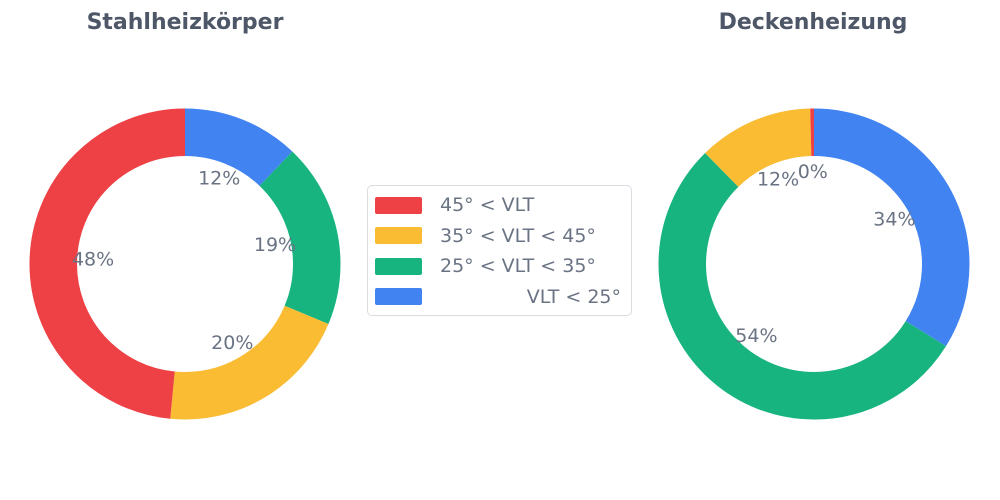 This screenshot has height=500, width=1000. Describe the element at coordinates (756, 336) in the screenshot. I see `pie-percent-label-vlt-25-35: 54%` at that location.